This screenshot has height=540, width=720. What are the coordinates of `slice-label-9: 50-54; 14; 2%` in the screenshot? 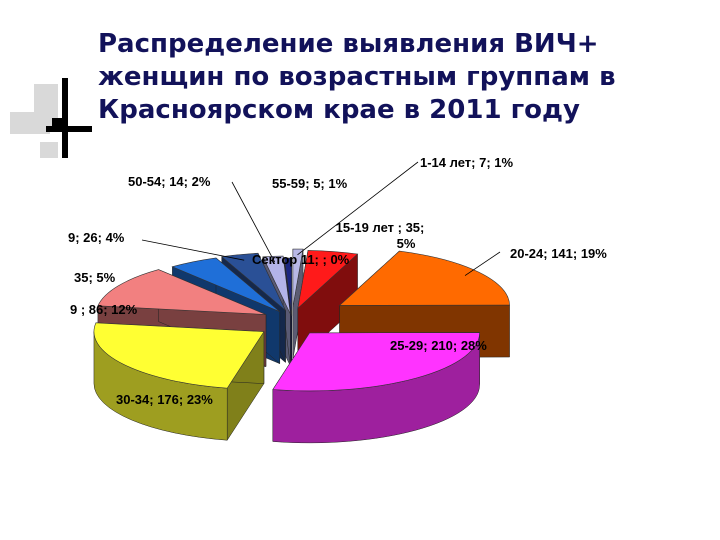 It's located at (169, 181).